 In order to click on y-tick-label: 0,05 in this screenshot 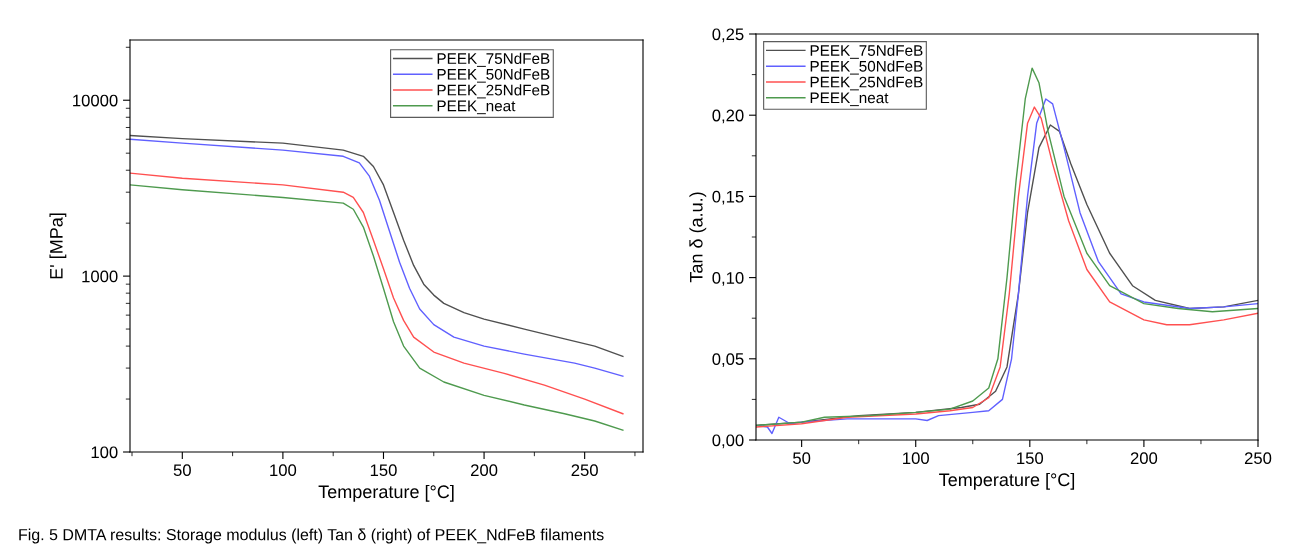, I will do `click(728, 360)`.